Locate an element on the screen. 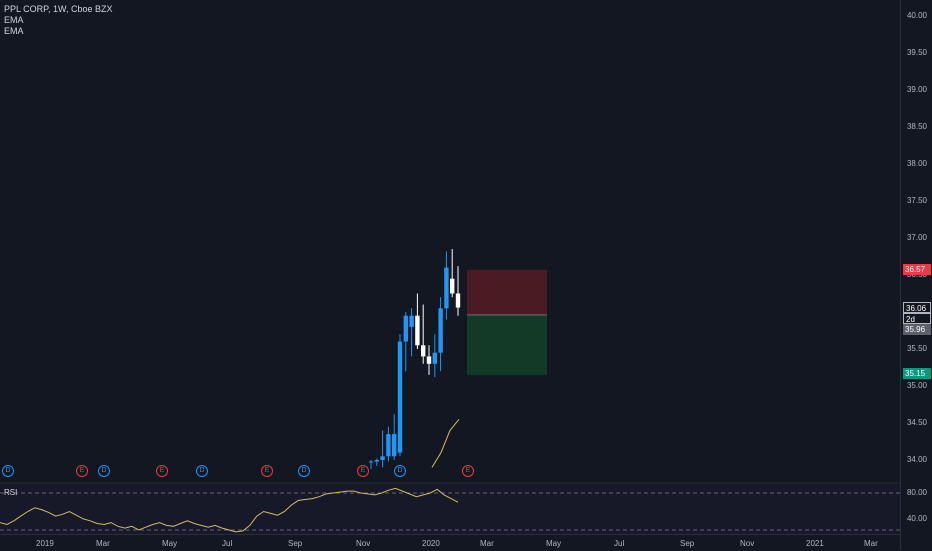 This screenshot has width=932, height=551. stop-loss-zone is located at coordinates (507, 292).